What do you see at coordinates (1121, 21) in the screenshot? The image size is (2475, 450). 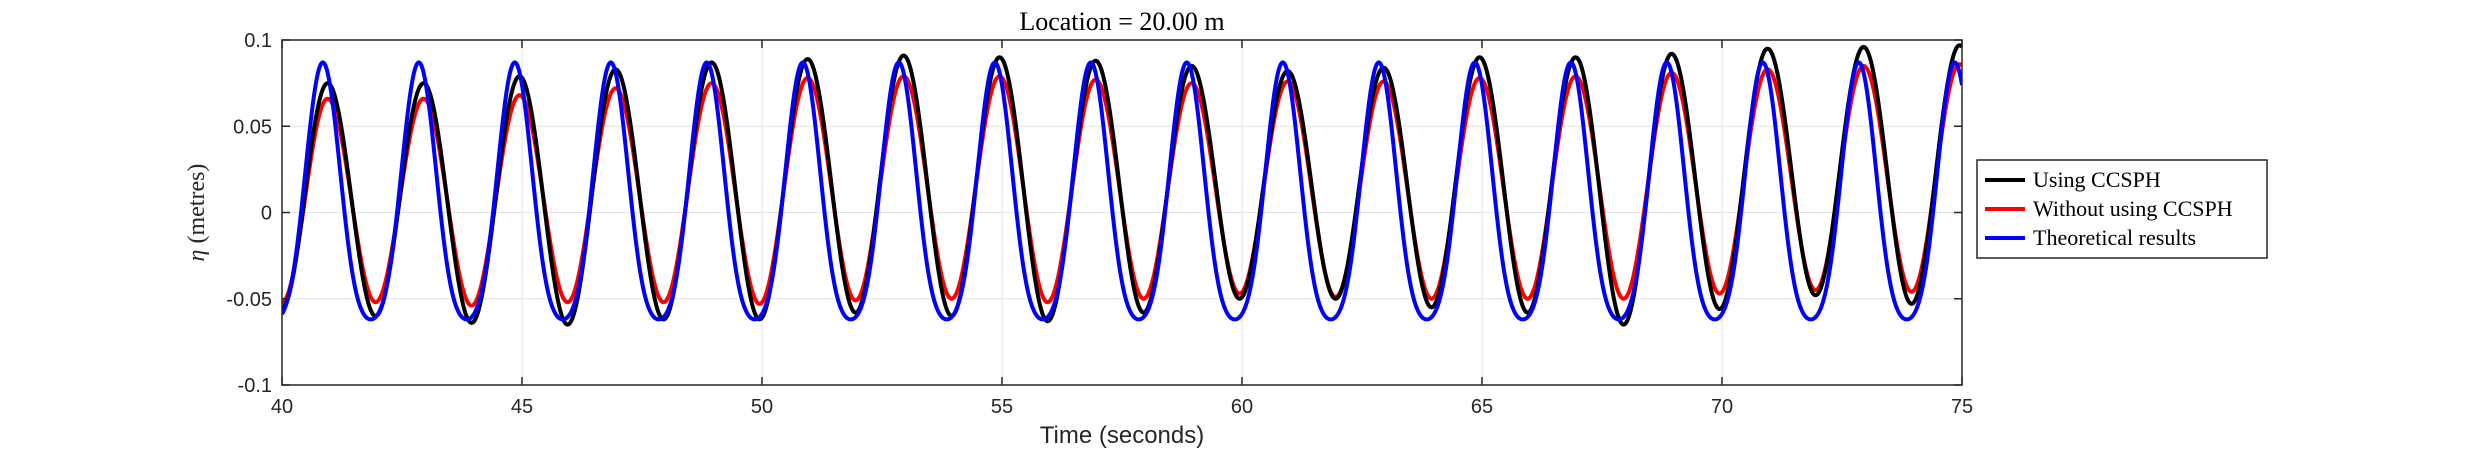 I see `chart-title: Location = 20.00 m` at bounding box center [1121, 21].